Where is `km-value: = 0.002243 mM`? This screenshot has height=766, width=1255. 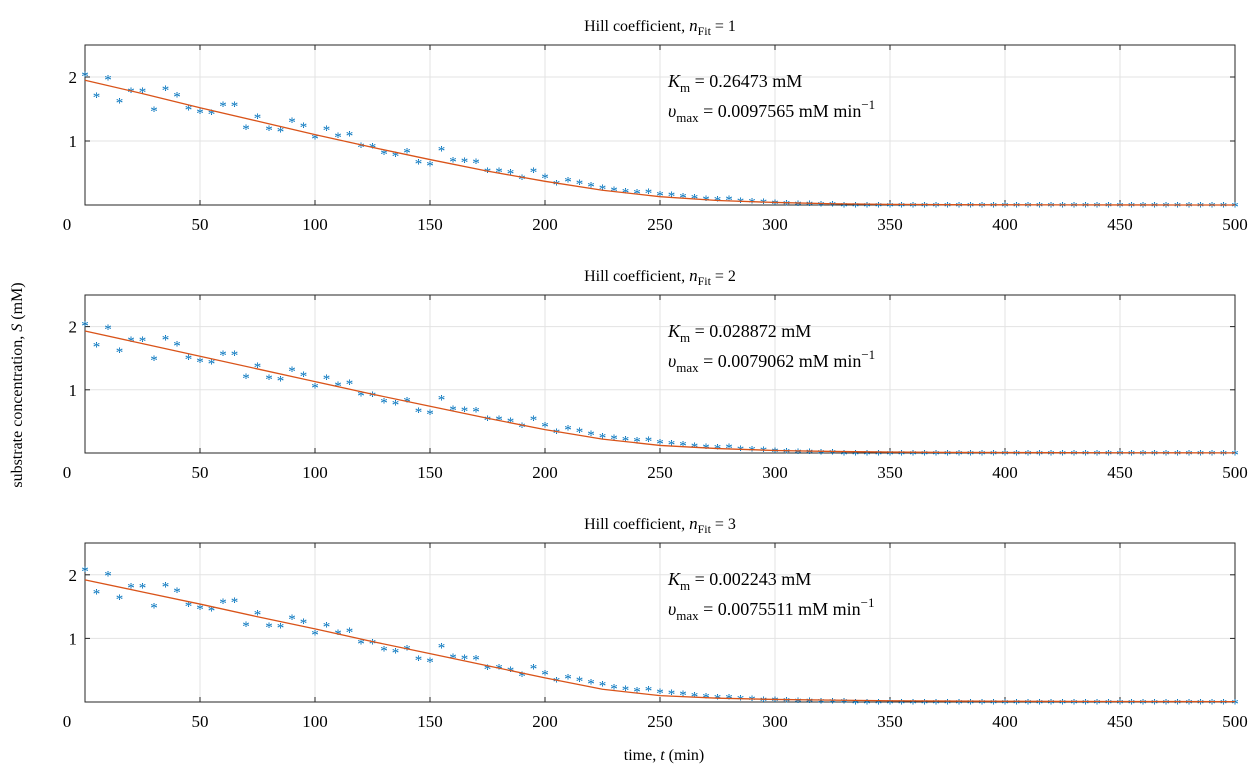 km-value: = 0.002243 mM is located at coordinates (750, 579).